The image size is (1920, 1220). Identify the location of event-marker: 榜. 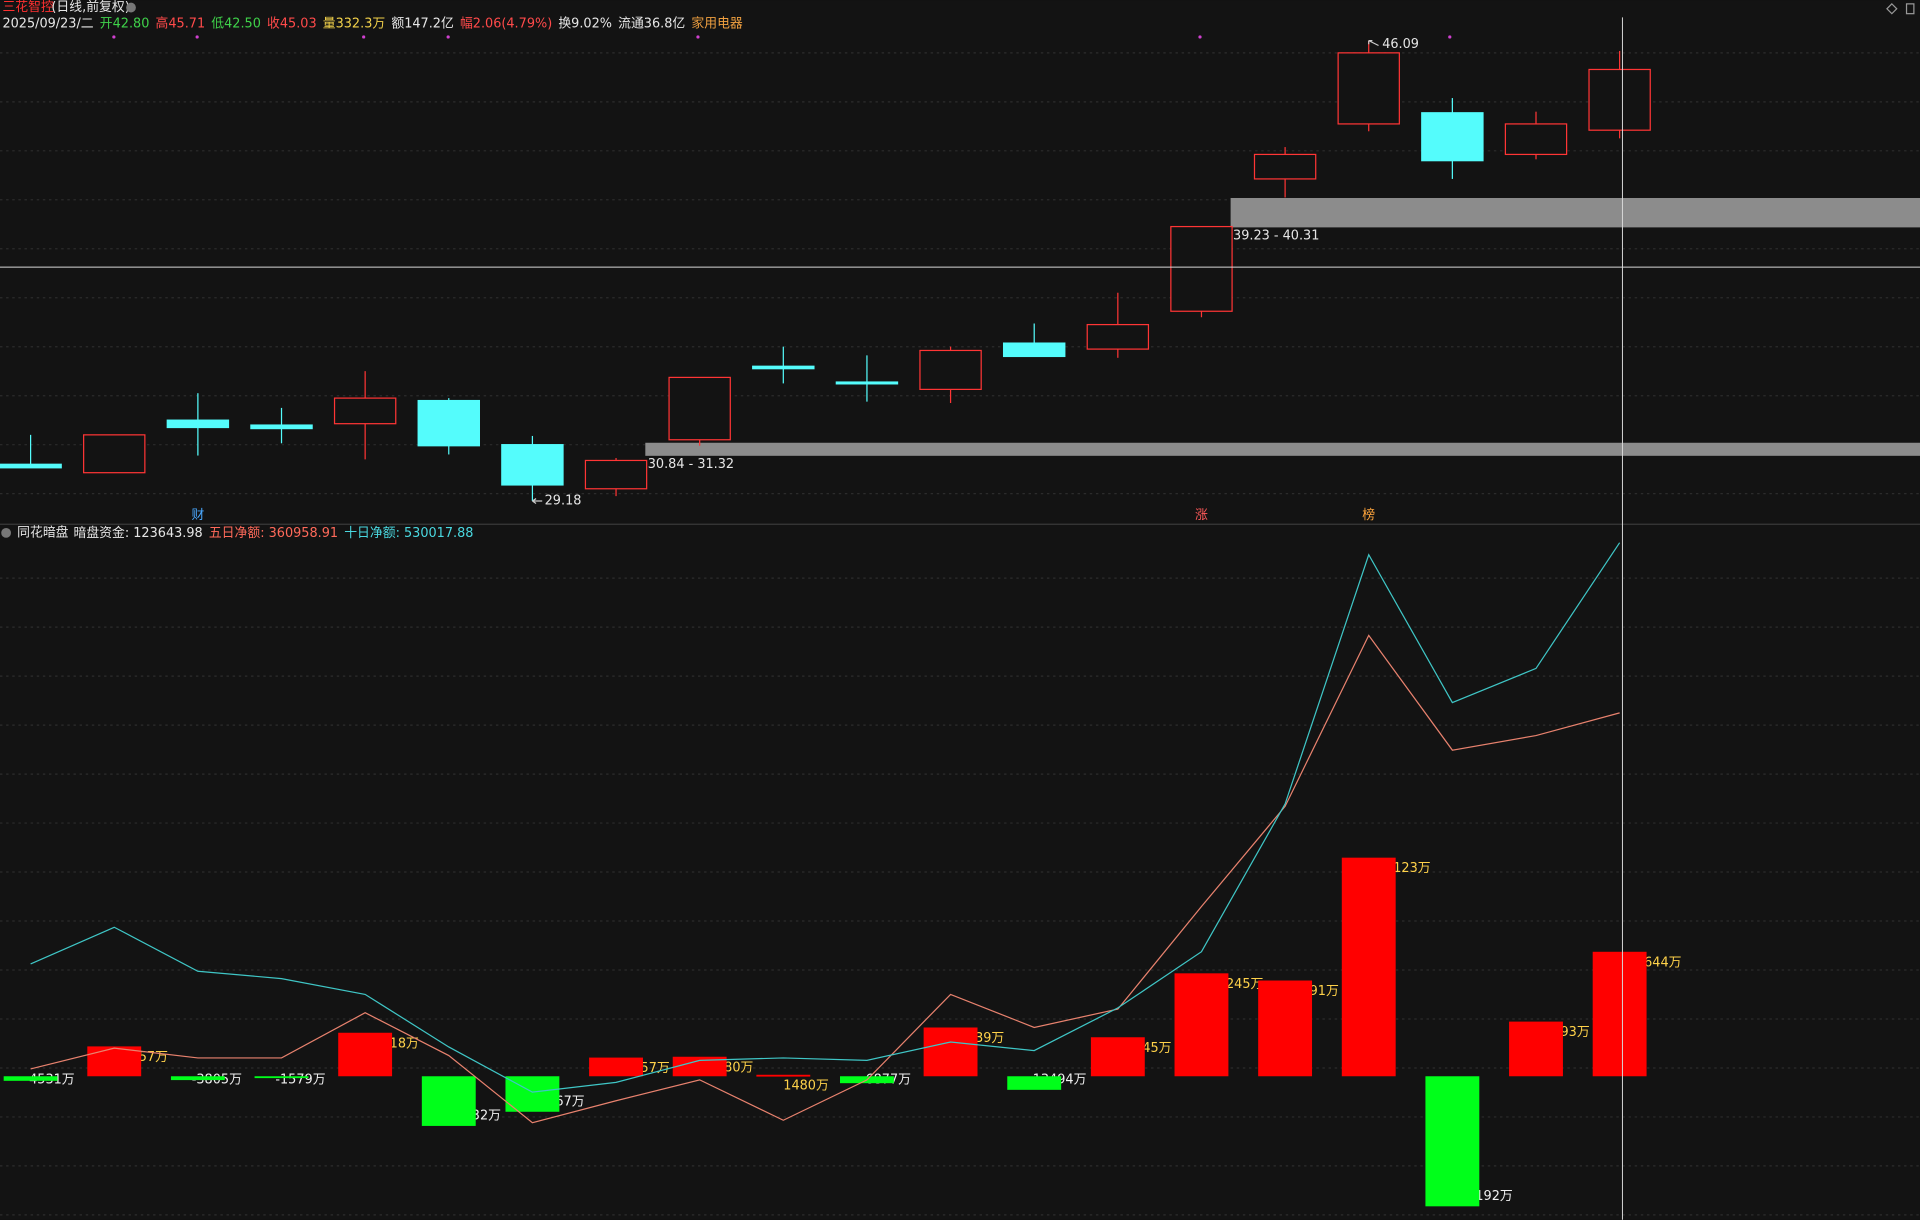
(1368, 515).